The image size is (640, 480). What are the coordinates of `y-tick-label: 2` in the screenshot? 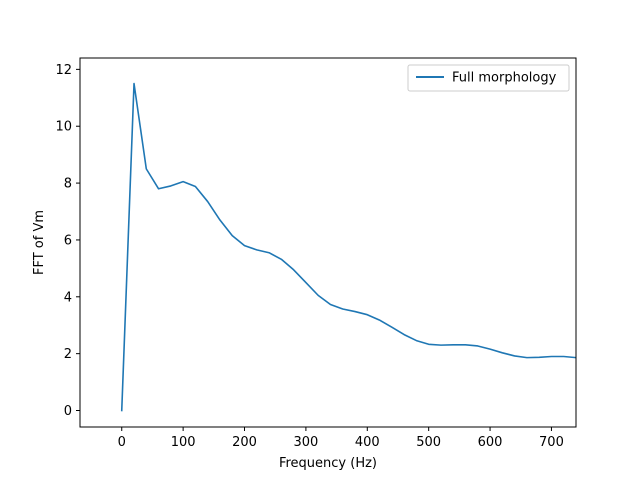 It's located at (68, 354).